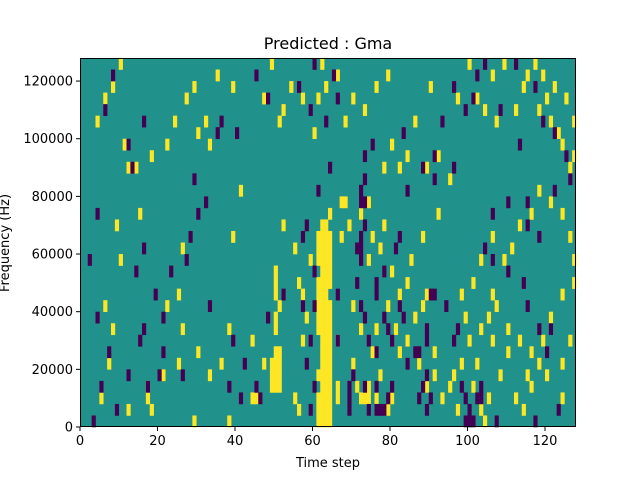 The image size is (640, 480). What do you see at coordinates (52, 197) in the screenshot?
I see `y-tick-label: 80000` at bounding box center [52, 197].